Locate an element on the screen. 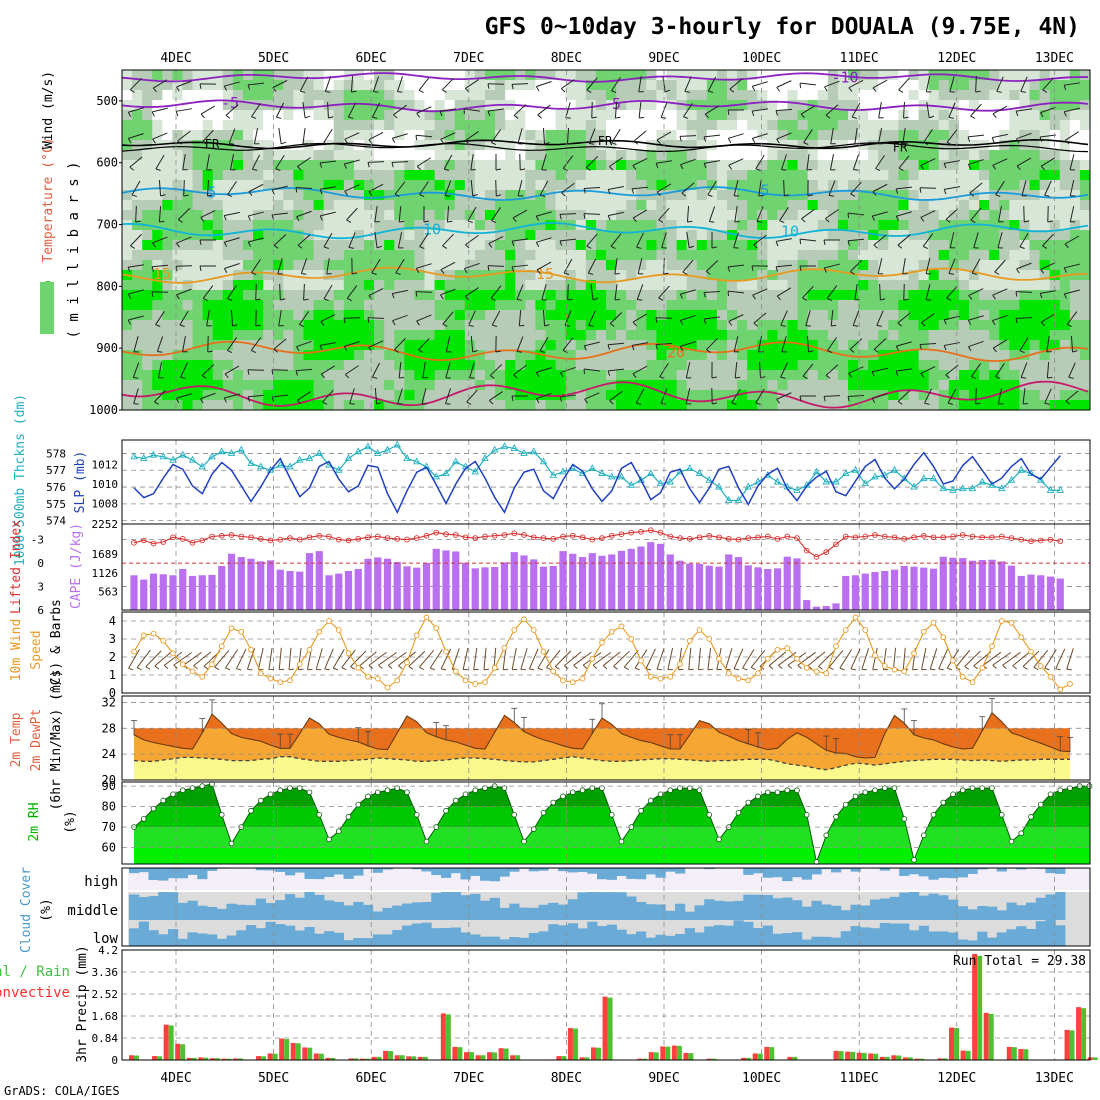 Image resolution: width=1100 pixels, height=1100 pixels. pressure-tick: 1000 is located at coordinates (103, 410).